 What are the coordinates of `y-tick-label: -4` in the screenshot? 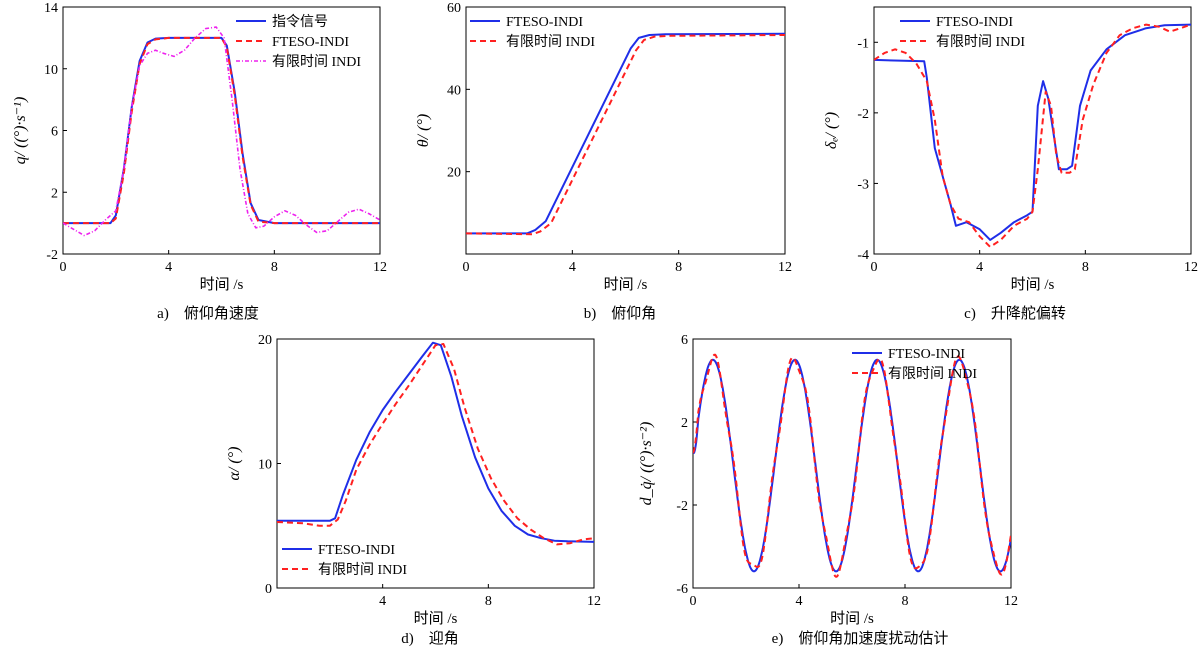 It's located at (863, 255).